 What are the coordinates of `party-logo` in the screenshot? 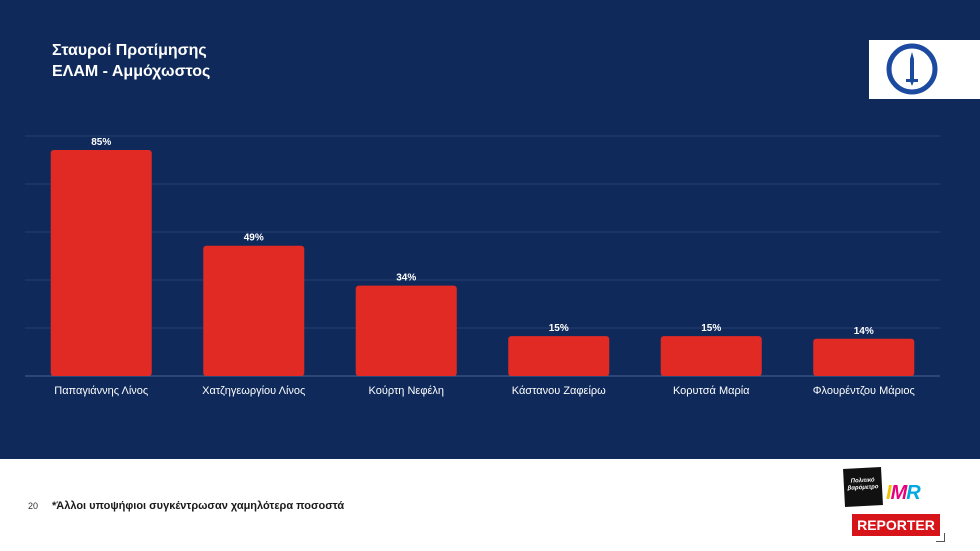 It's located at (924, 69).